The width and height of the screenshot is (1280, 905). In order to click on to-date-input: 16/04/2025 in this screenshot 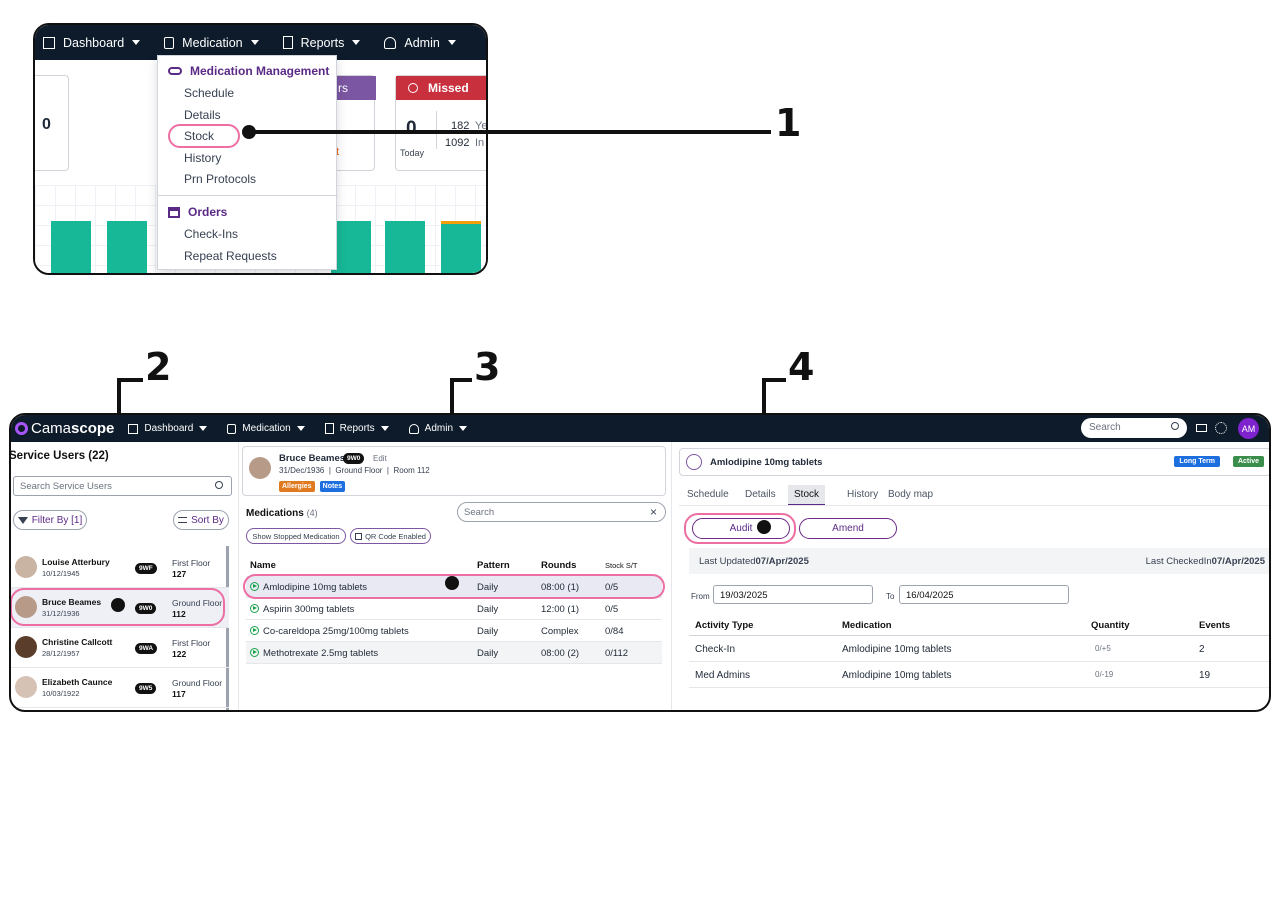, I will do `click(984, 594)`.